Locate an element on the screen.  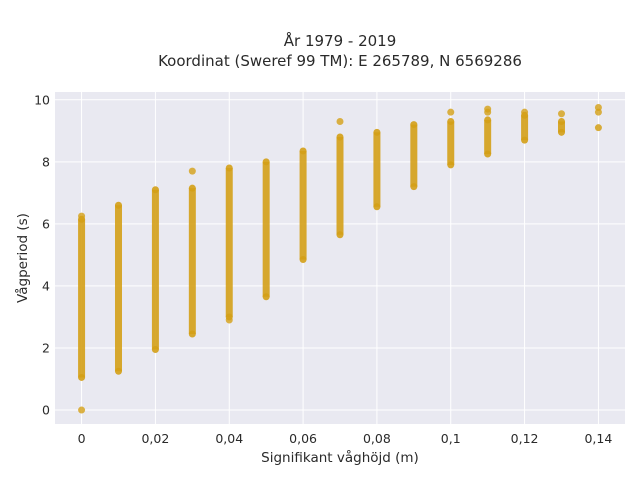
x-tick-label: 0,02 is located at coordinates (155, 438).